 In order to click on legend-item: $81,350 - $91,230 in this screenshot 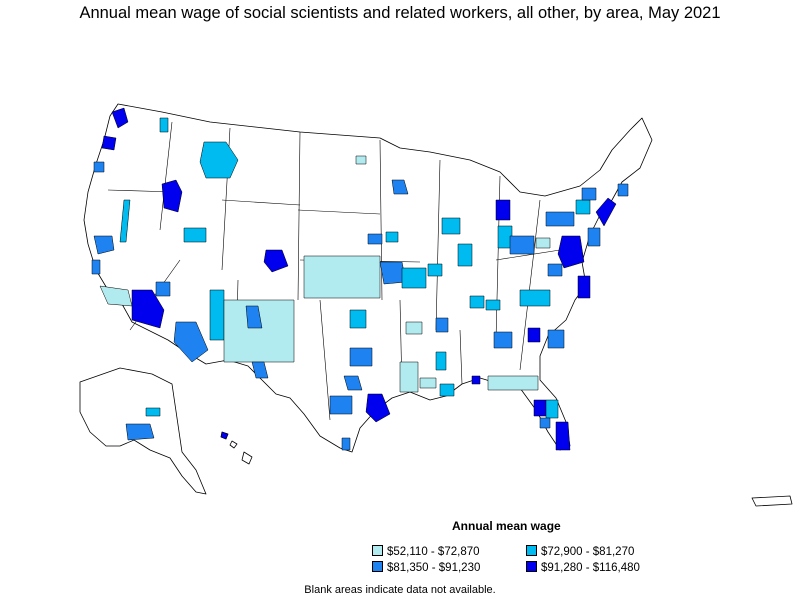, I will do `click(426, 567)`.